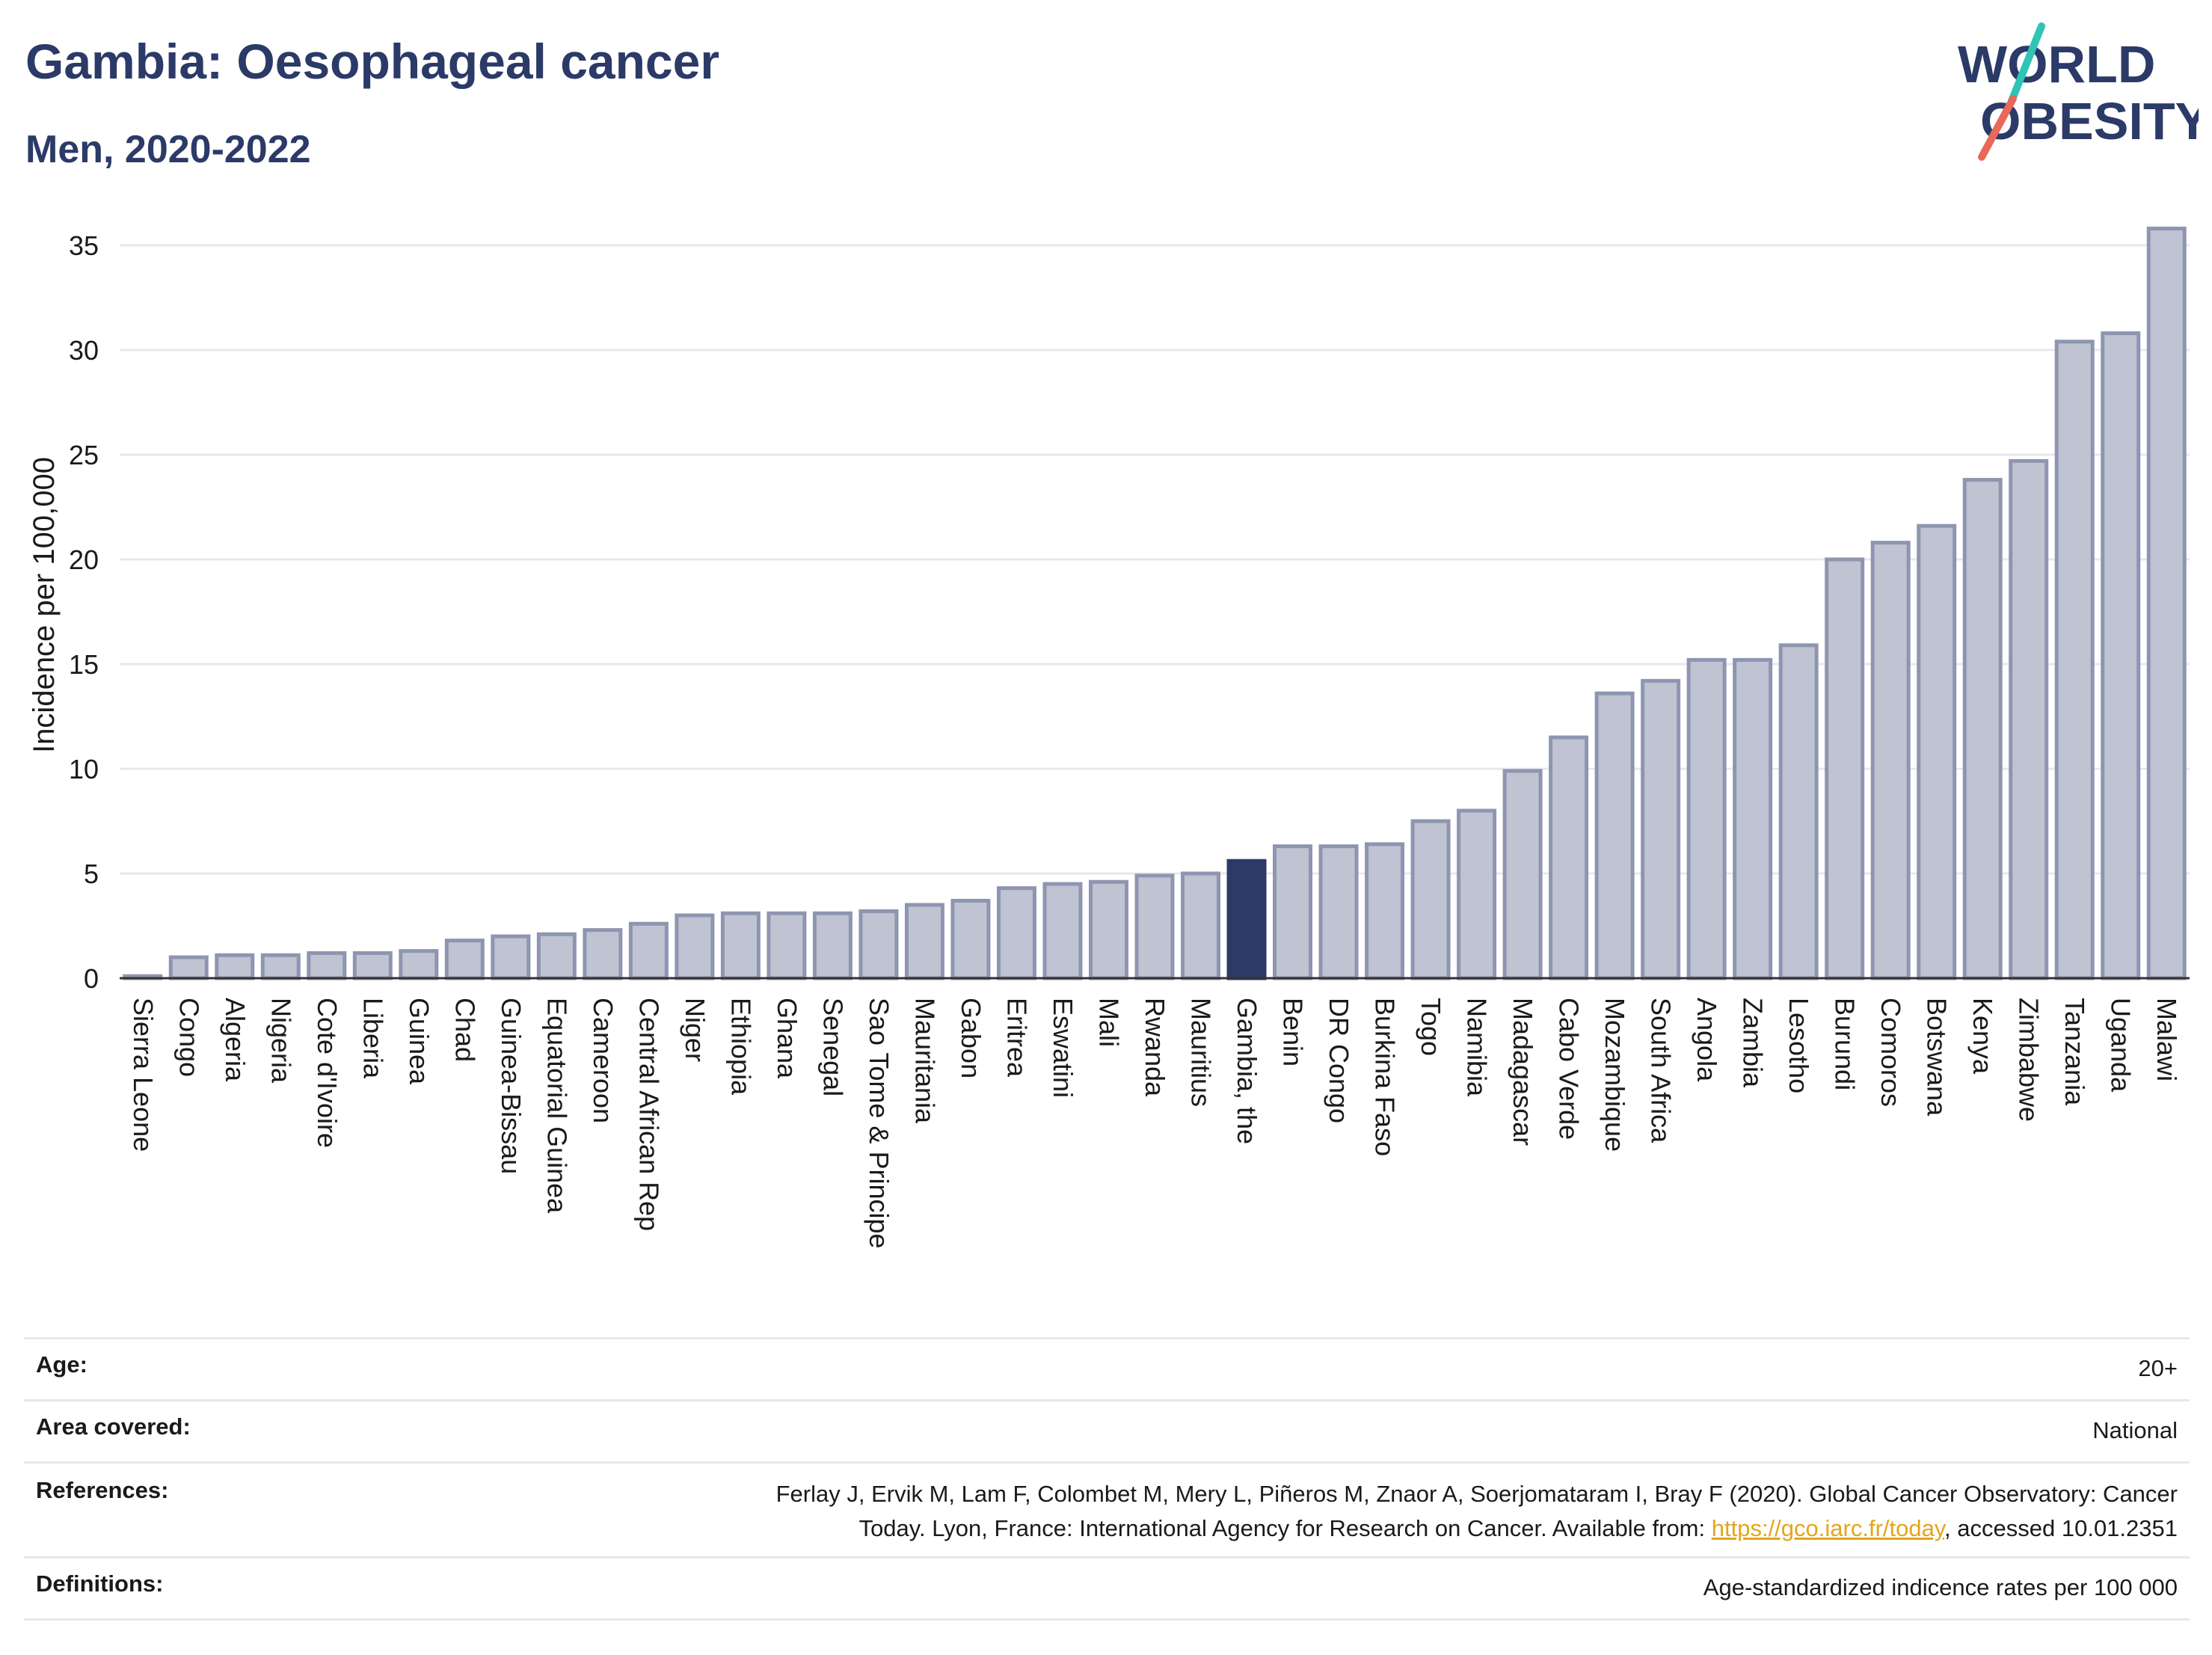 The width and height of the screenshot is (2212, 1655). What do you see at coordinates (2158, 1368) in the screenshot?
I see `meta-value-age: 20+` at bounding box center [2158, 1368].